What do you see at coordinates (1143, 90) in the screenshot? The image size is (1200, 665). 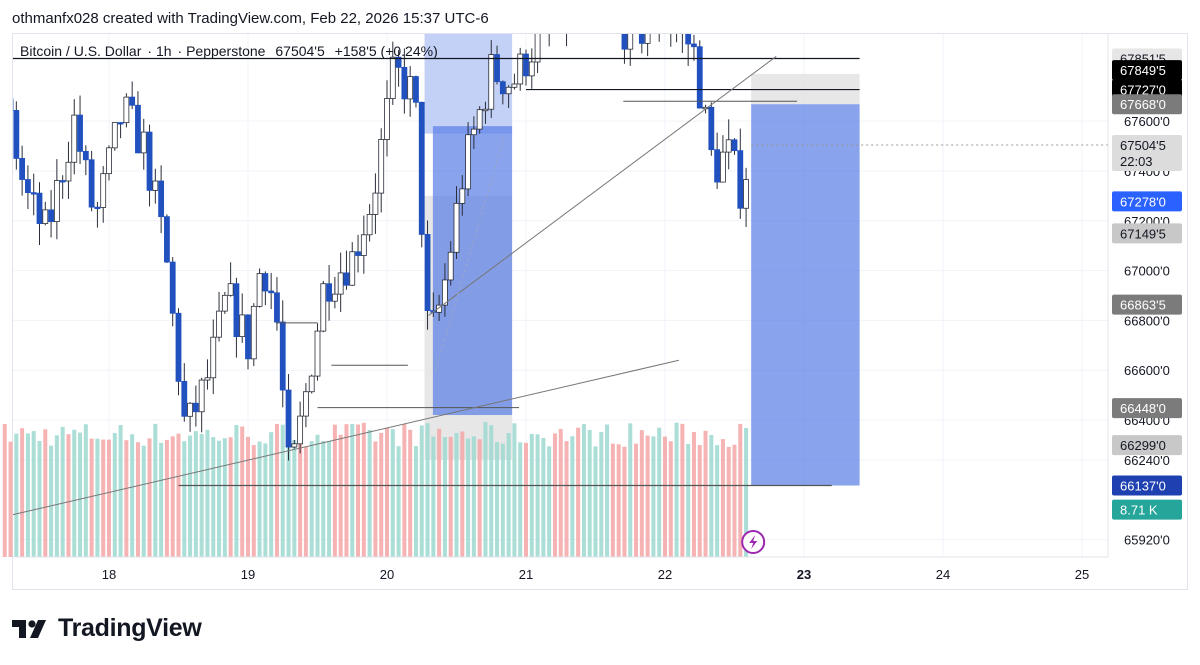 I see `price-label-text: 67727'0` at bounding box center [1143, 90].